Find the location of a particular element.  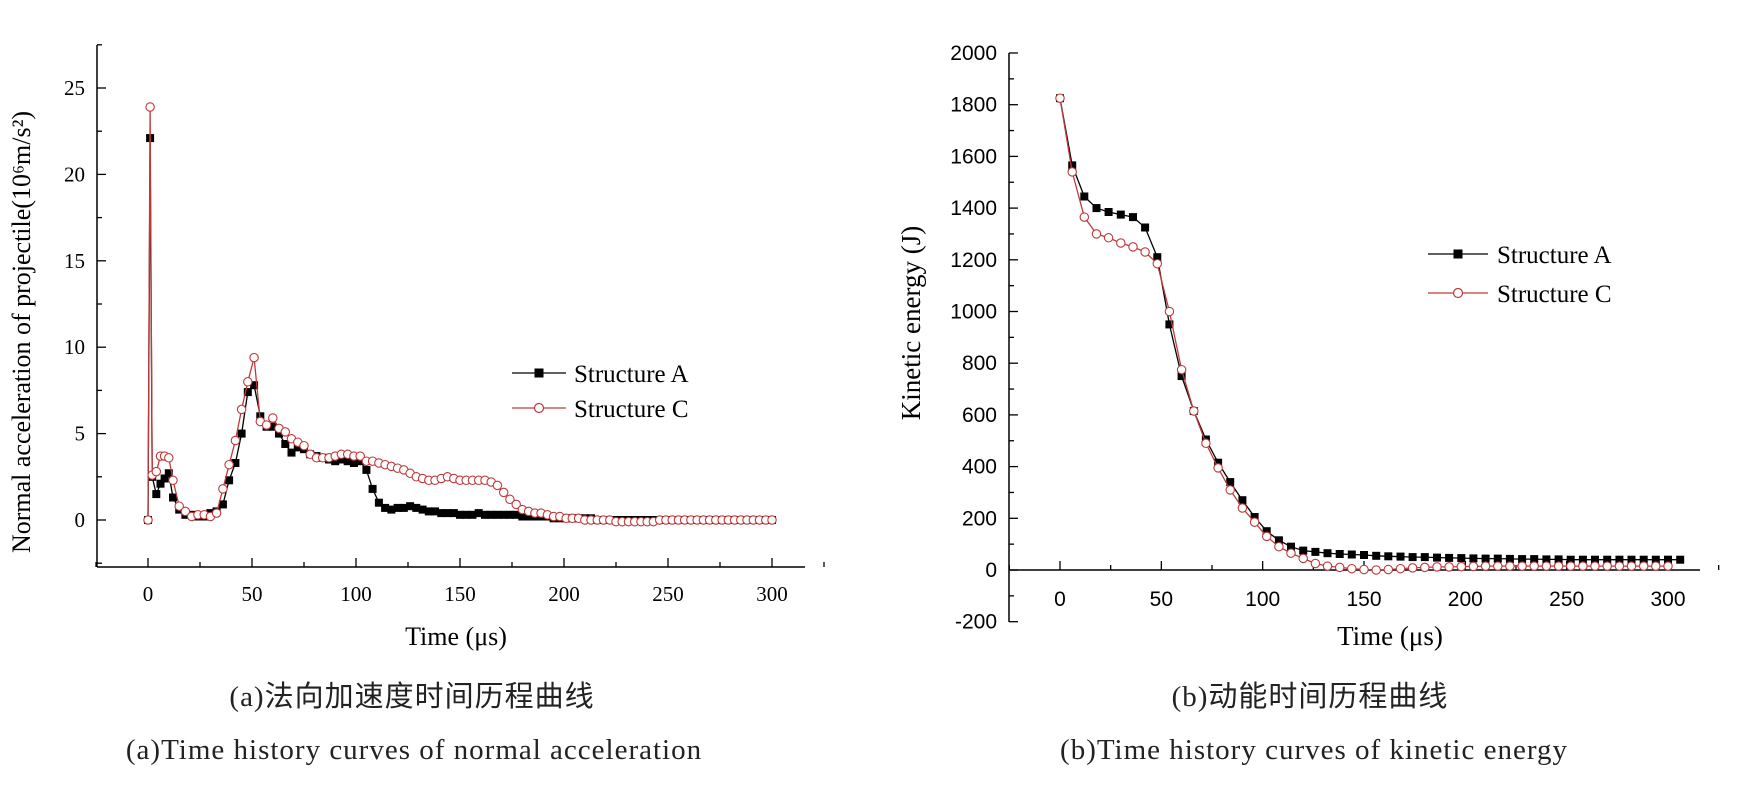

chart-b-x-tick-label: 250 is located at coordinates (1566, 599).